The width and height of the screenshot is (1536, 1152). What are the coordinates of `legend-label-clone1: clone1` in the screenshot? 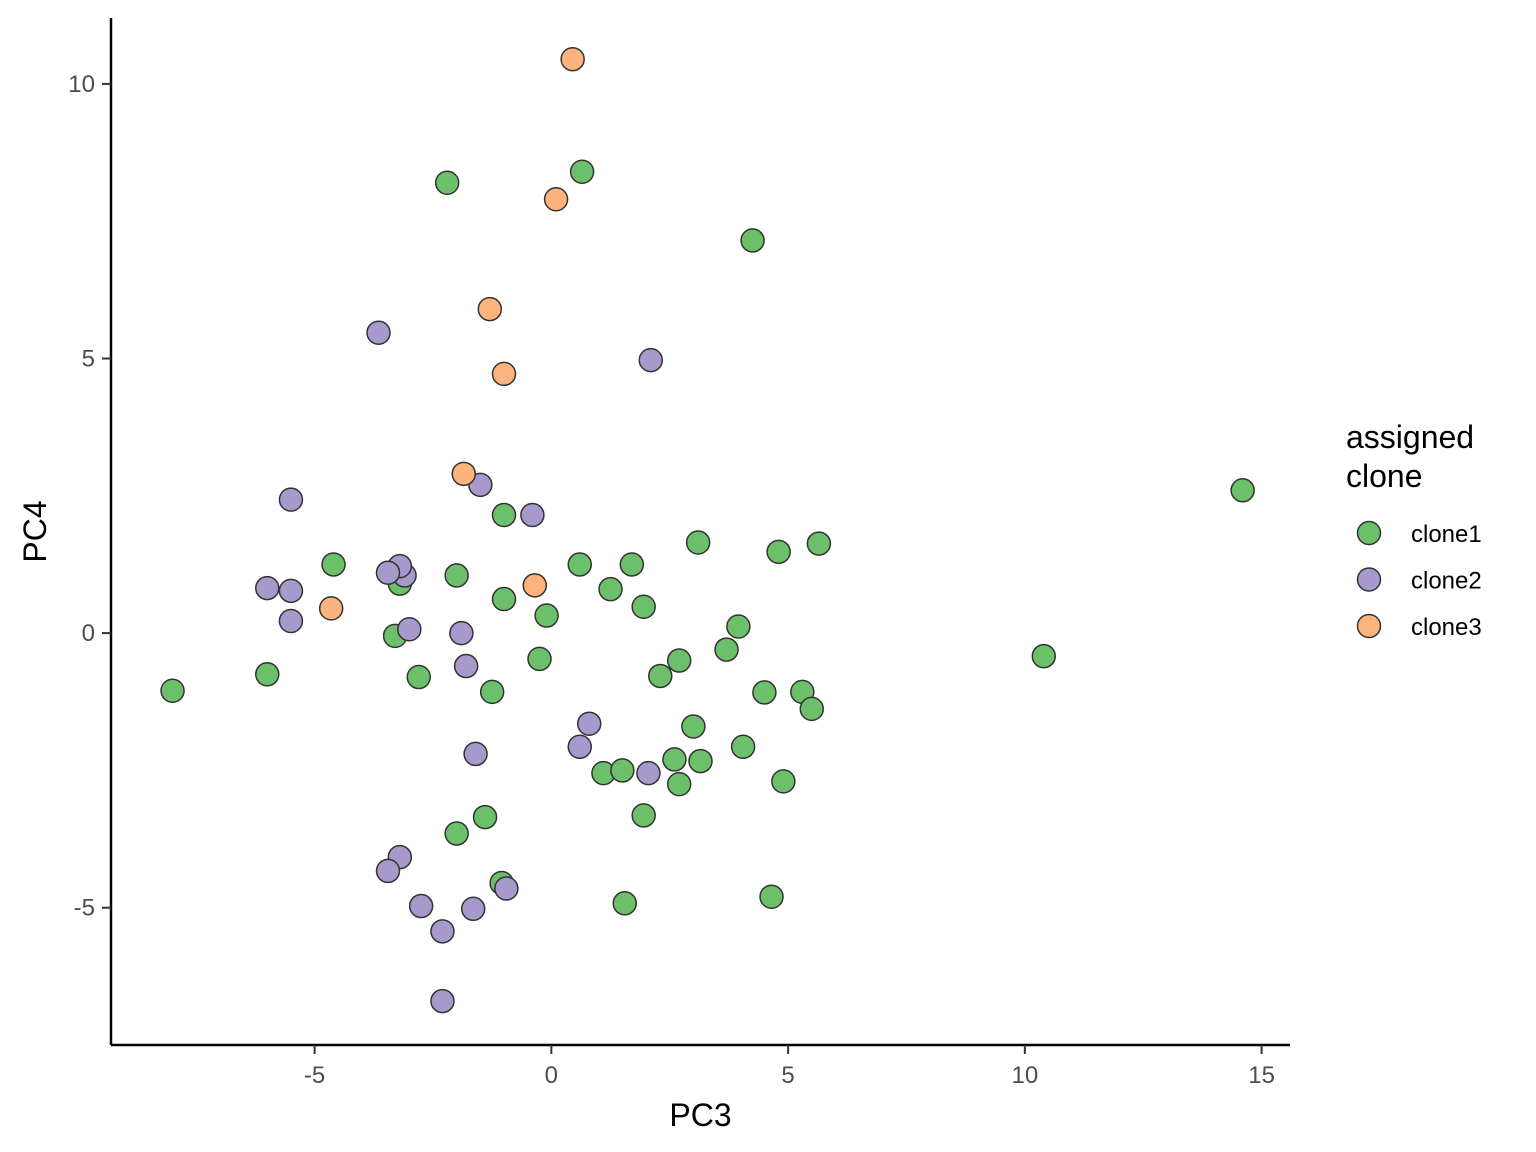 It's located at (1446, 534).